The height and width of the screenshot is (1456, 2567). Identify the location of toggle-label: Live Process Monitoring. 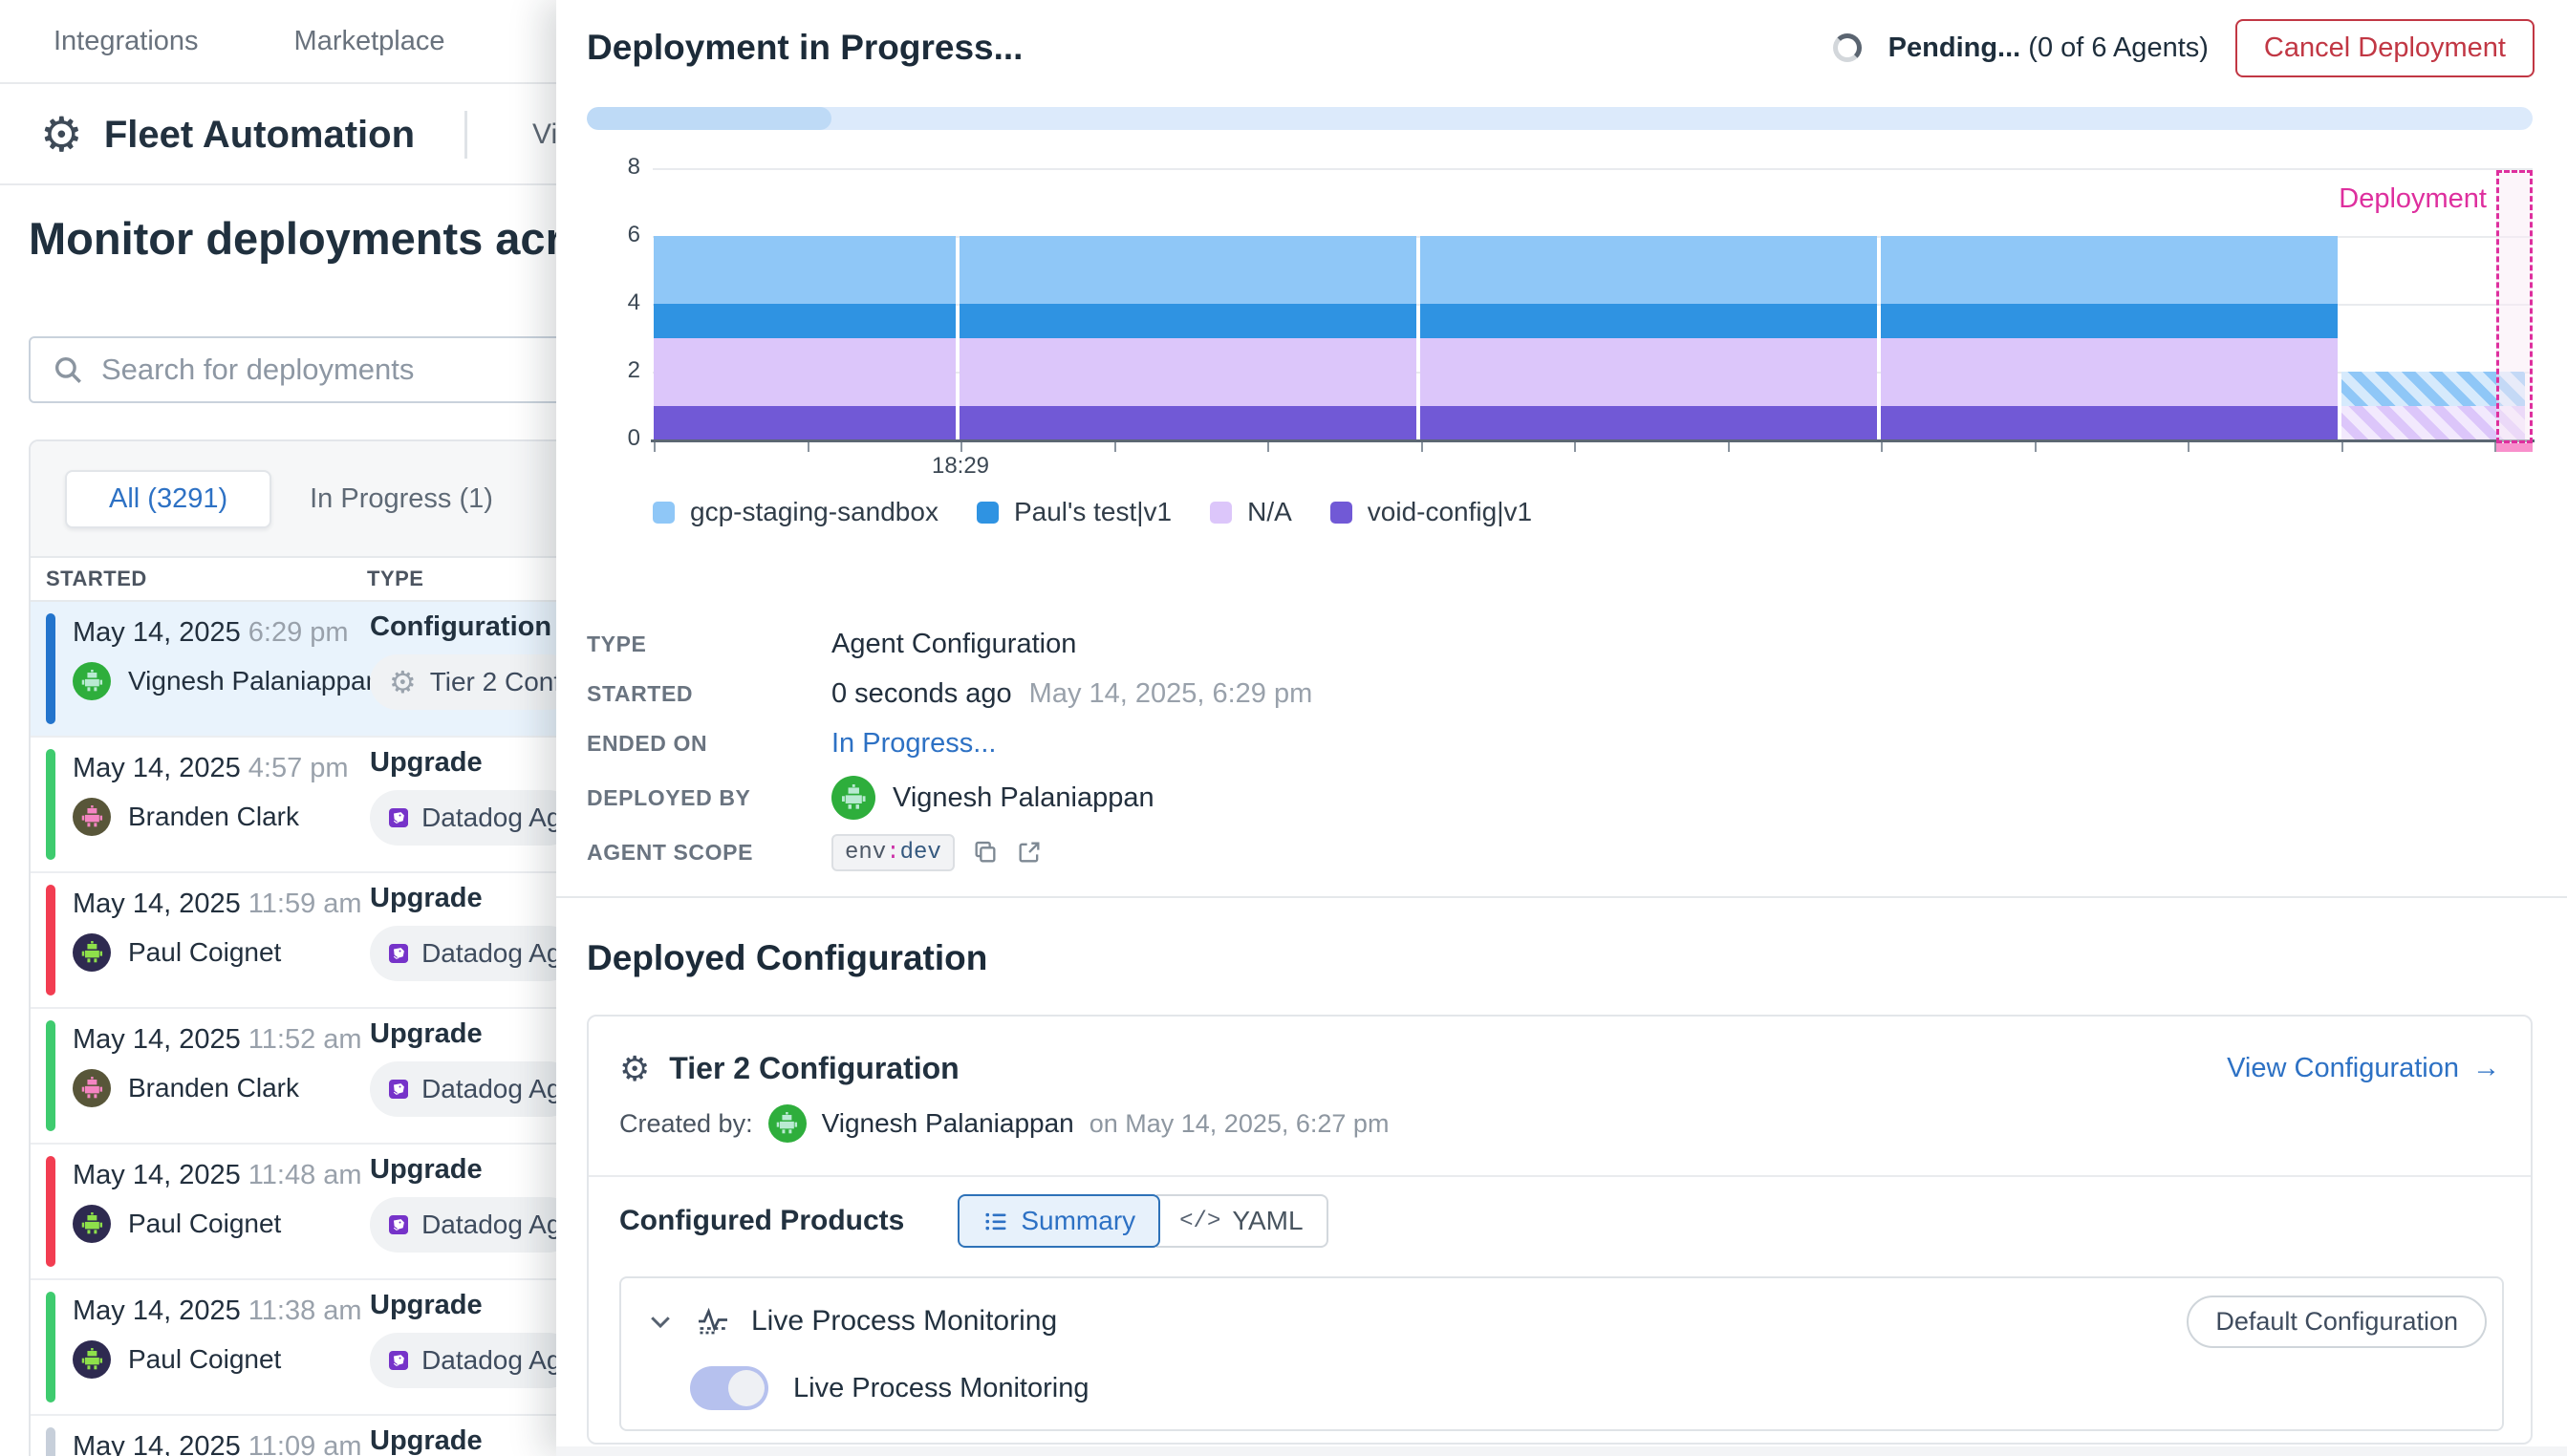
(941, 1388).